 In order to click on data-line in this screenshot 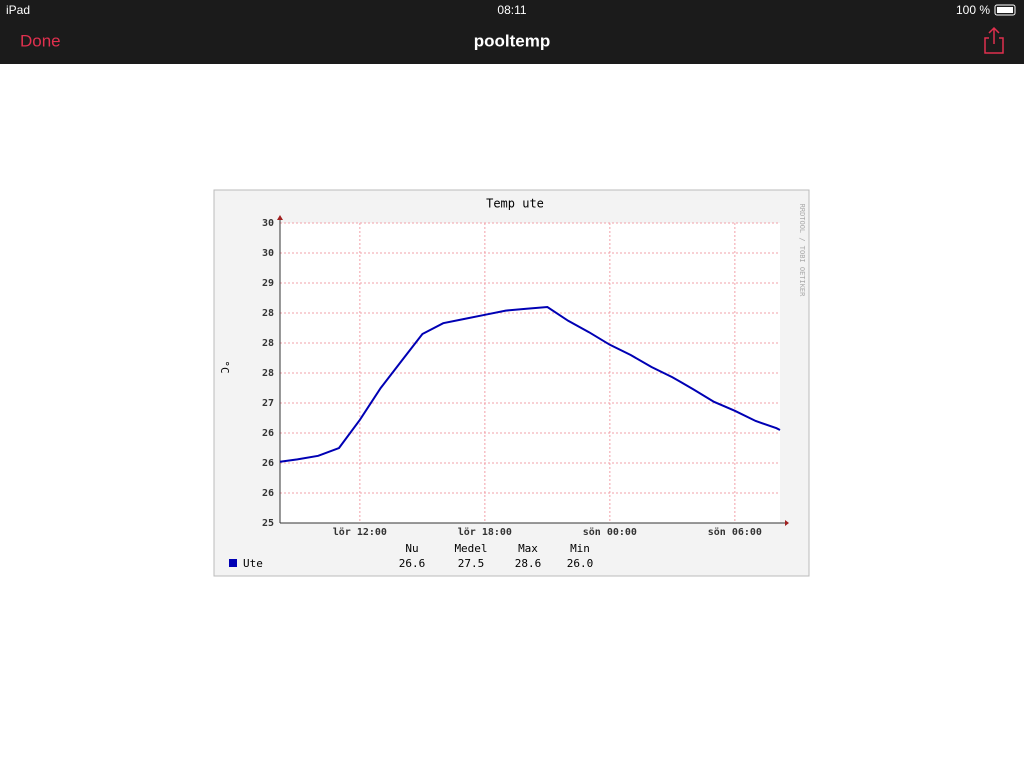, I will do `click(530, 384)`.